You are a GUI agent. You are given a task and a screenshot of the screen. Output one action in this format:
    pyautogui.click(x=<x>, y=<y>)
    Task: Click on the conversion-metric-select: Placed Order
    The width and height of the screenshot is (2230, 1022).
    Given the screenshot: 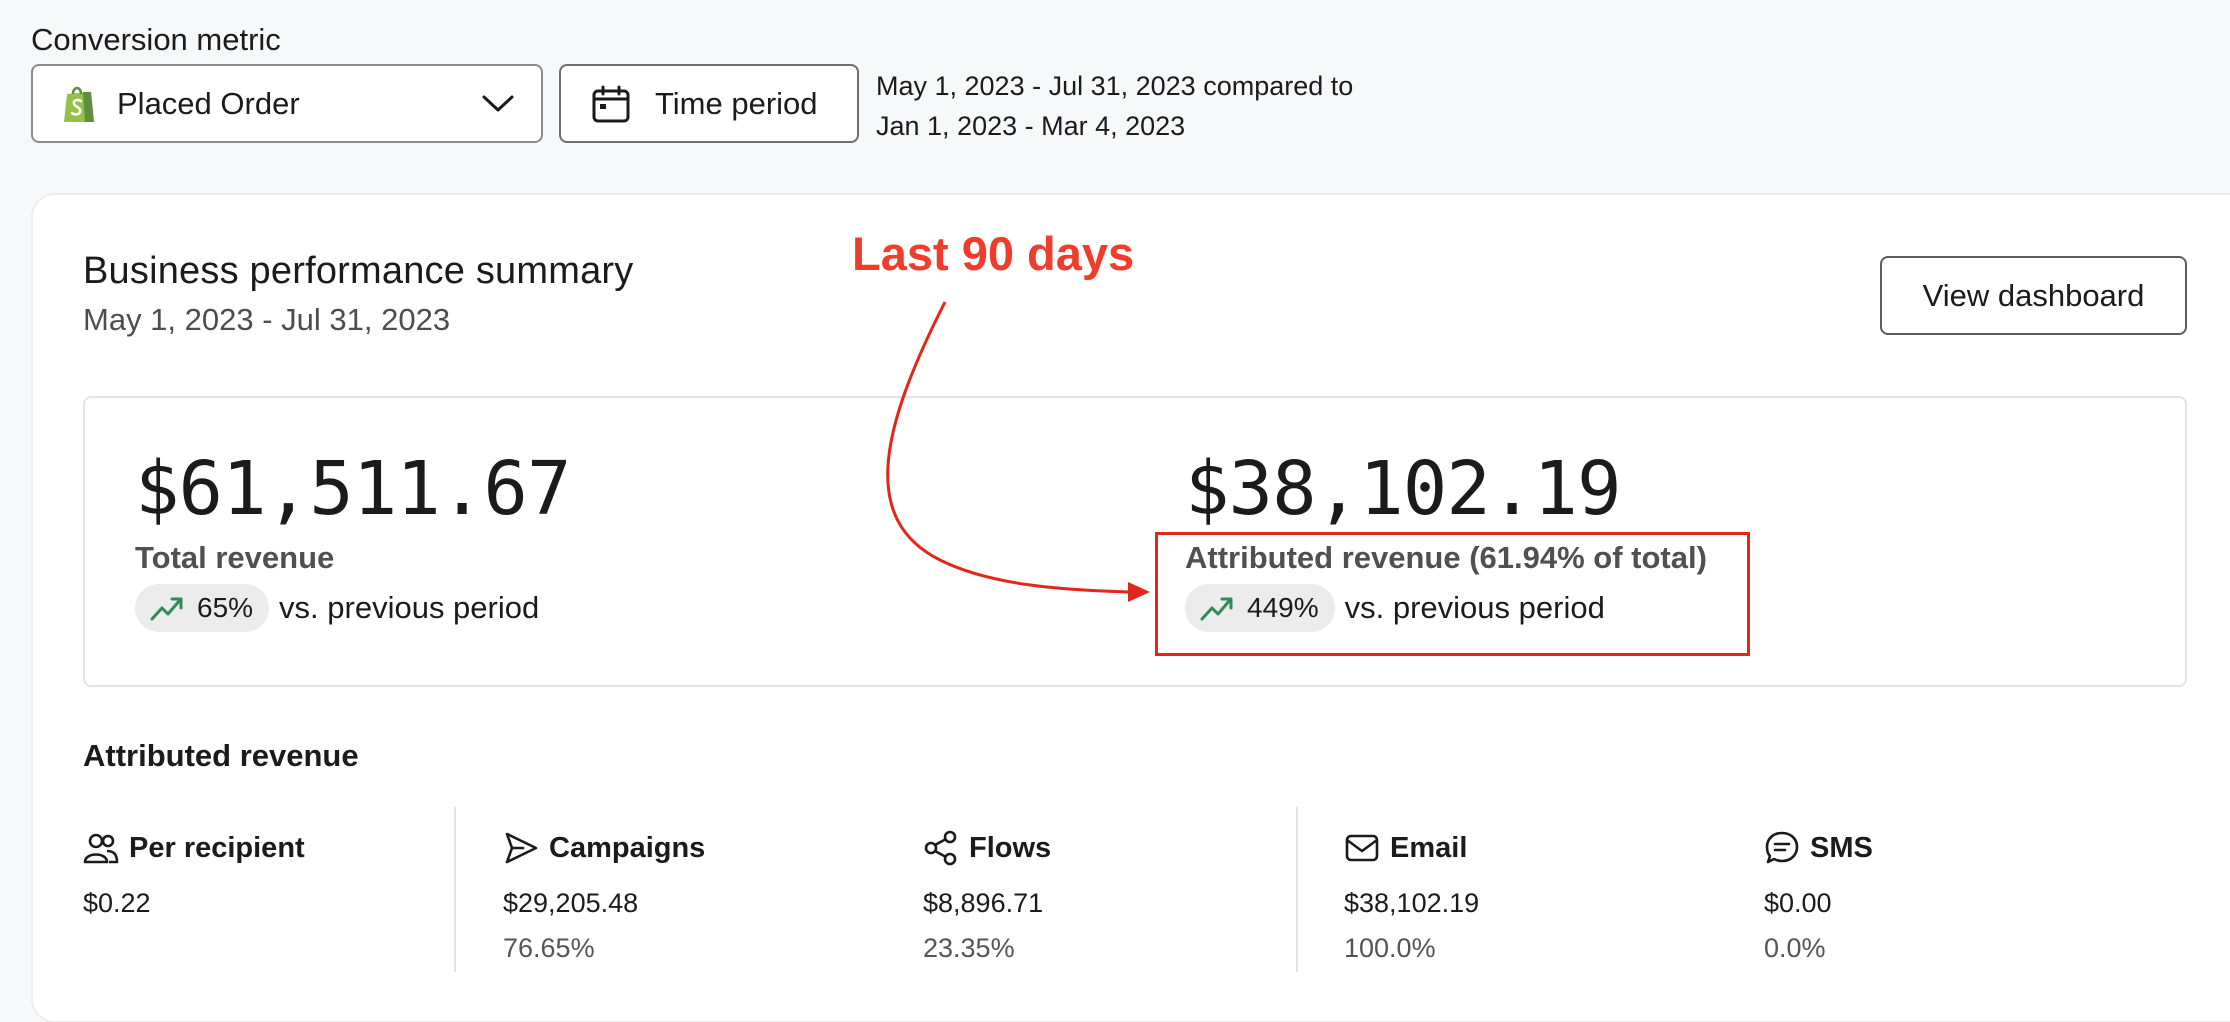 What is the action you would take?
    pyautogui.click(x=287, y=103)
    